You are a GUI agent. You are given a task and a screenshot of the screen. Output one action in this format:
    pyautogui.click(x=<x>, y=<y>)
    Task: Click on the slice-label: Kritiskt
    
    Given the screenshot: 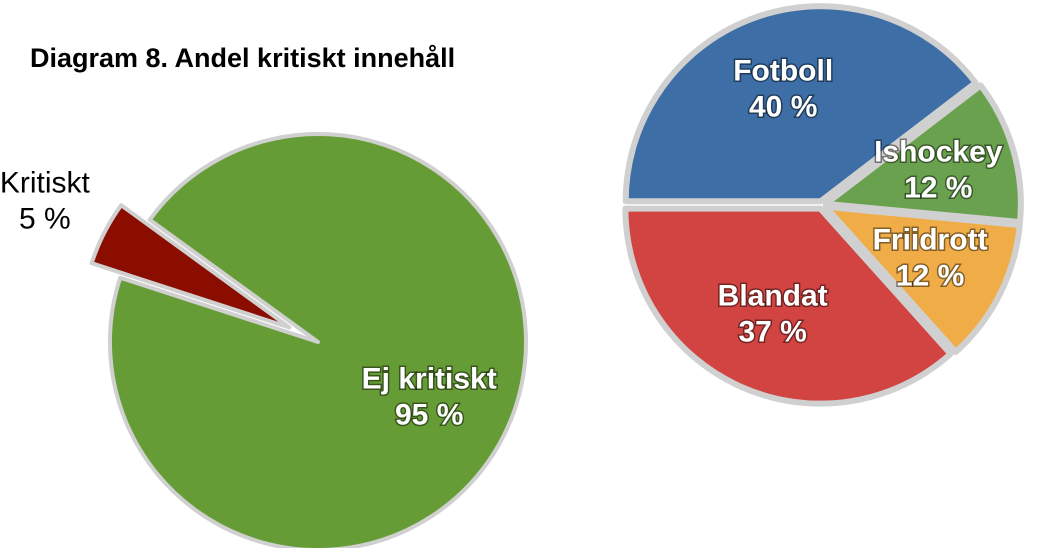 What is the action you would take?
    pyautogui.click(x=45, y=183)
    